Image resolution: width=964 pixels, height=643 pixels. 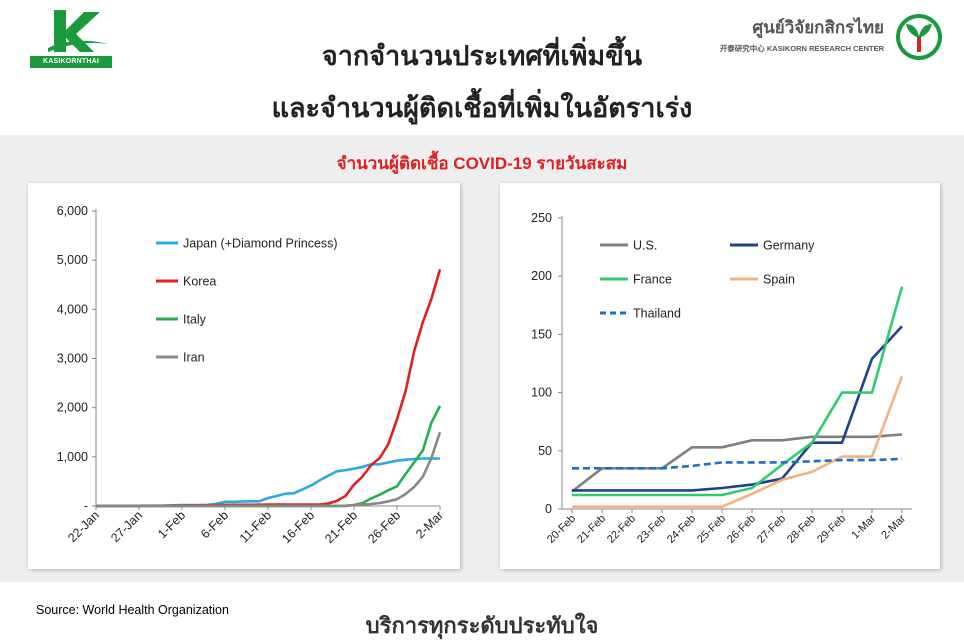 What do you see at coordinates (199, 282) in the screenshot?
I see `legend-label: Korea` at bounding box center [199, 282].